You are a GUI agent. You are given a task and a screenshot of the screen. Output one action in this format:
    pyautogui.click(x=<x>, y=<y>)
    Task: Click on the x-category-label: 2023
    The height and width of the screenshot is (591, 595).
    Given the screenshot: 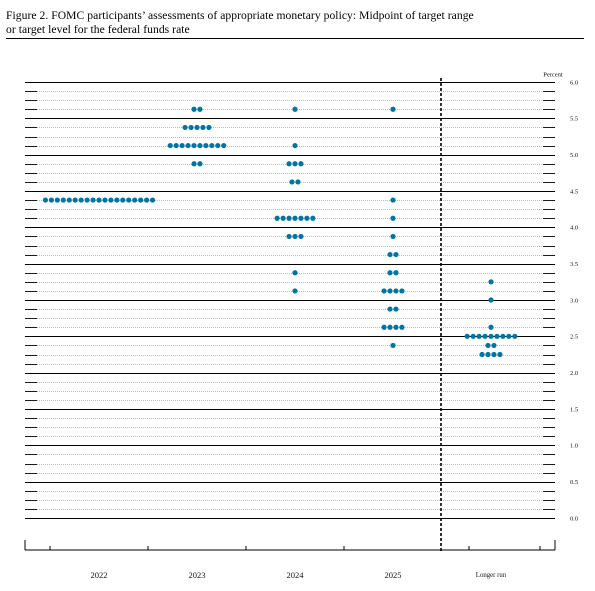 What is the action you would take?
    pyautogui.click(x=197, y=575)
    